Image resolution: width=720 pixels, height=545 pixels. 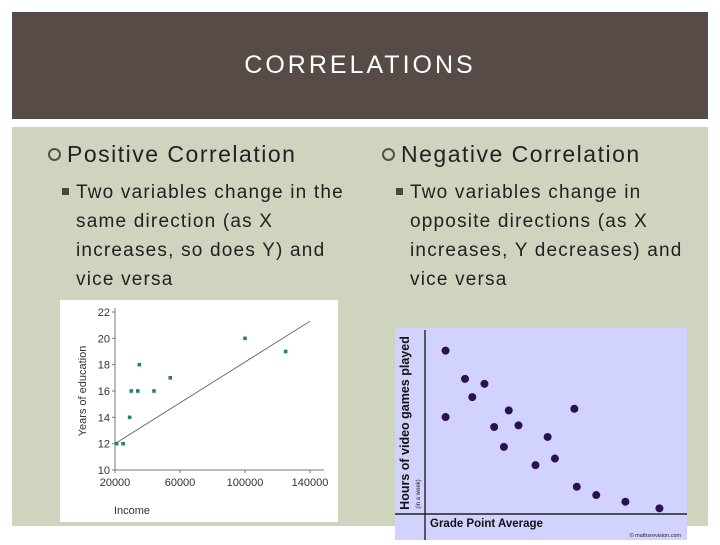 I want to click on x-tick-label: 100000, so click(x=245, y=483).